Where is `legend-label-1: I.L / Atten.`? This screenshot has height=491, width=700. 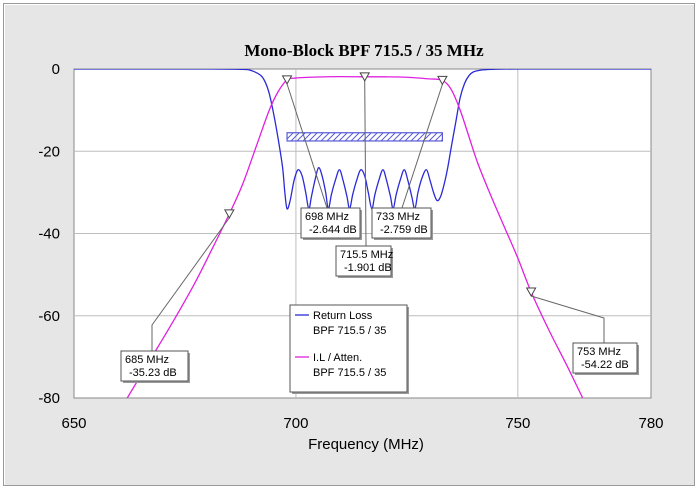 legend-label-1: I.L / Atten. is located at coordinates (337, 358).